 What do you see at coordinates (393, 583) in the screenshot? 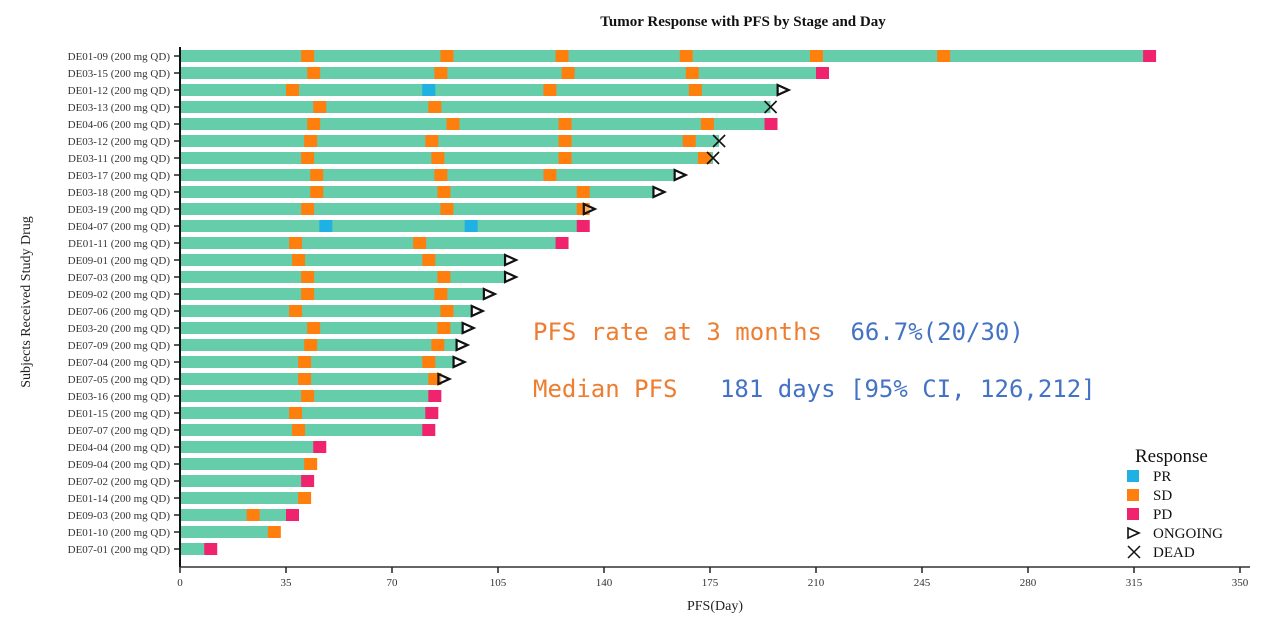
I see `x-tick-label: 70` at bounding box center [393, 583].